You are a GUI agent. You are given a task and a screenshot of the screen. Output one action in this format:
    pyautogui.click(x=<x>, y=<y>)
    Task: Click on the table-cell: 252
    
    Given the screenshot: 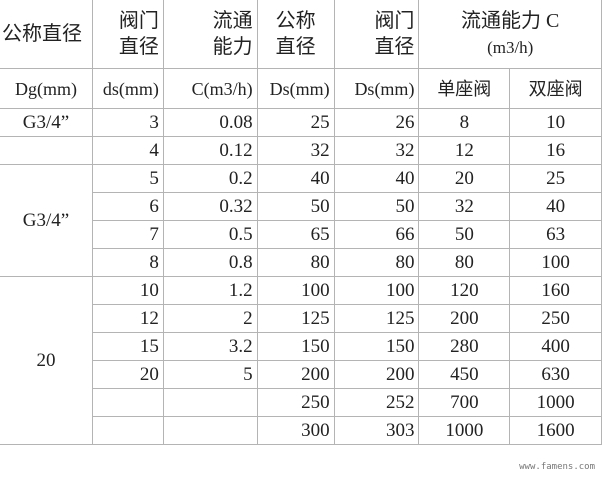 What is the action you would take?
    pyautogui.click(x=376, y=402)
    